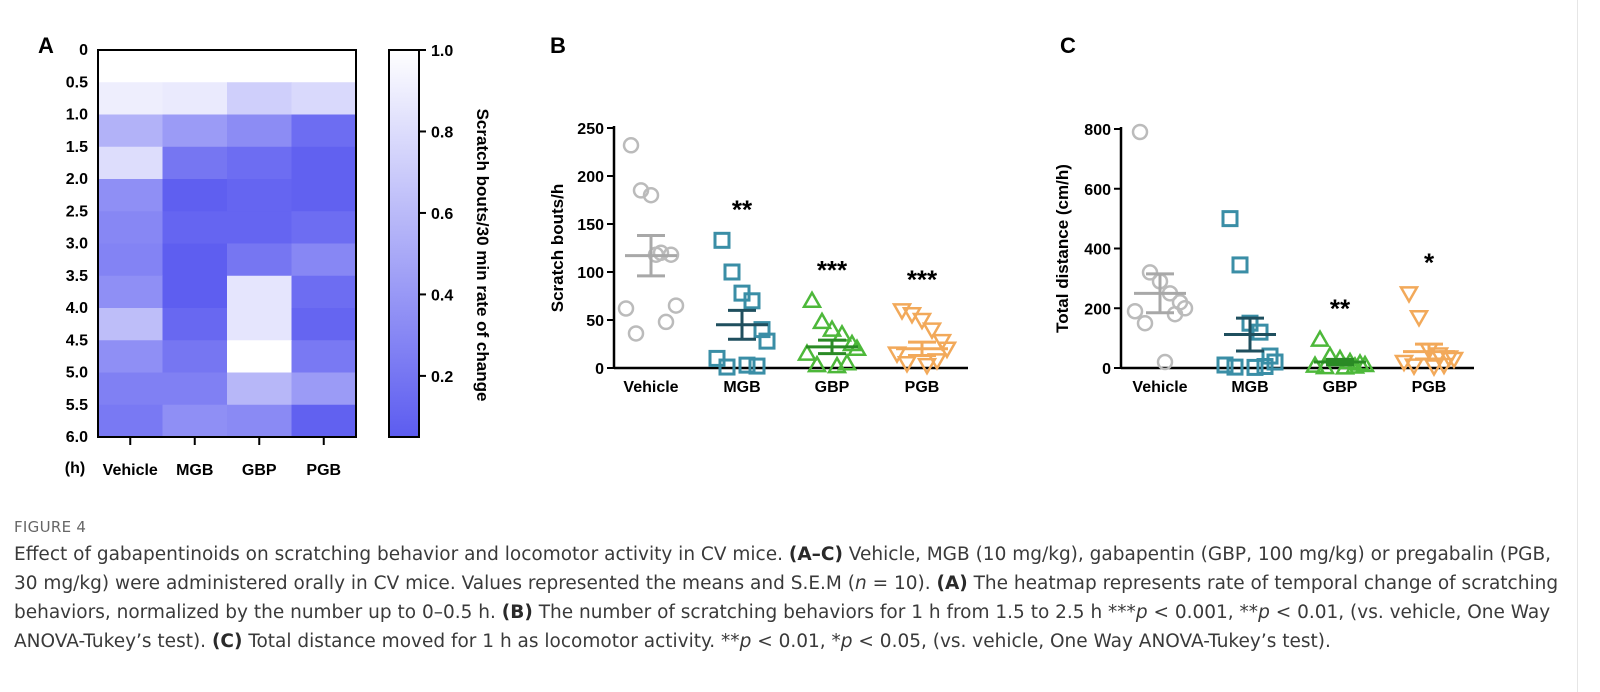 Image resolution: width=1600 pixels, height=692 pixels. What do you see at coordinates (50, 527) in the screenshot?
I see `caption-label: FIGURE 4` at bounding box center [50, 527].